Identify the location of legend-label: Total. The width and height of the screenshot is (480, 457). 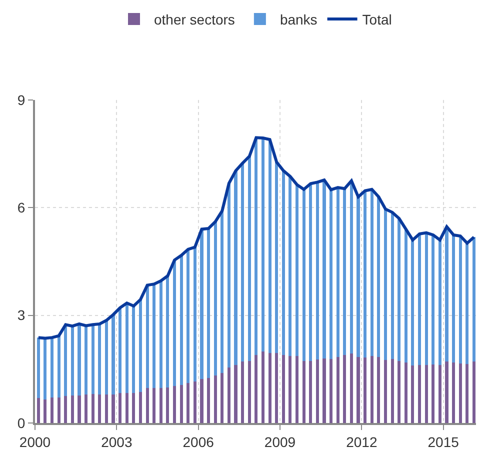
(377, 19).